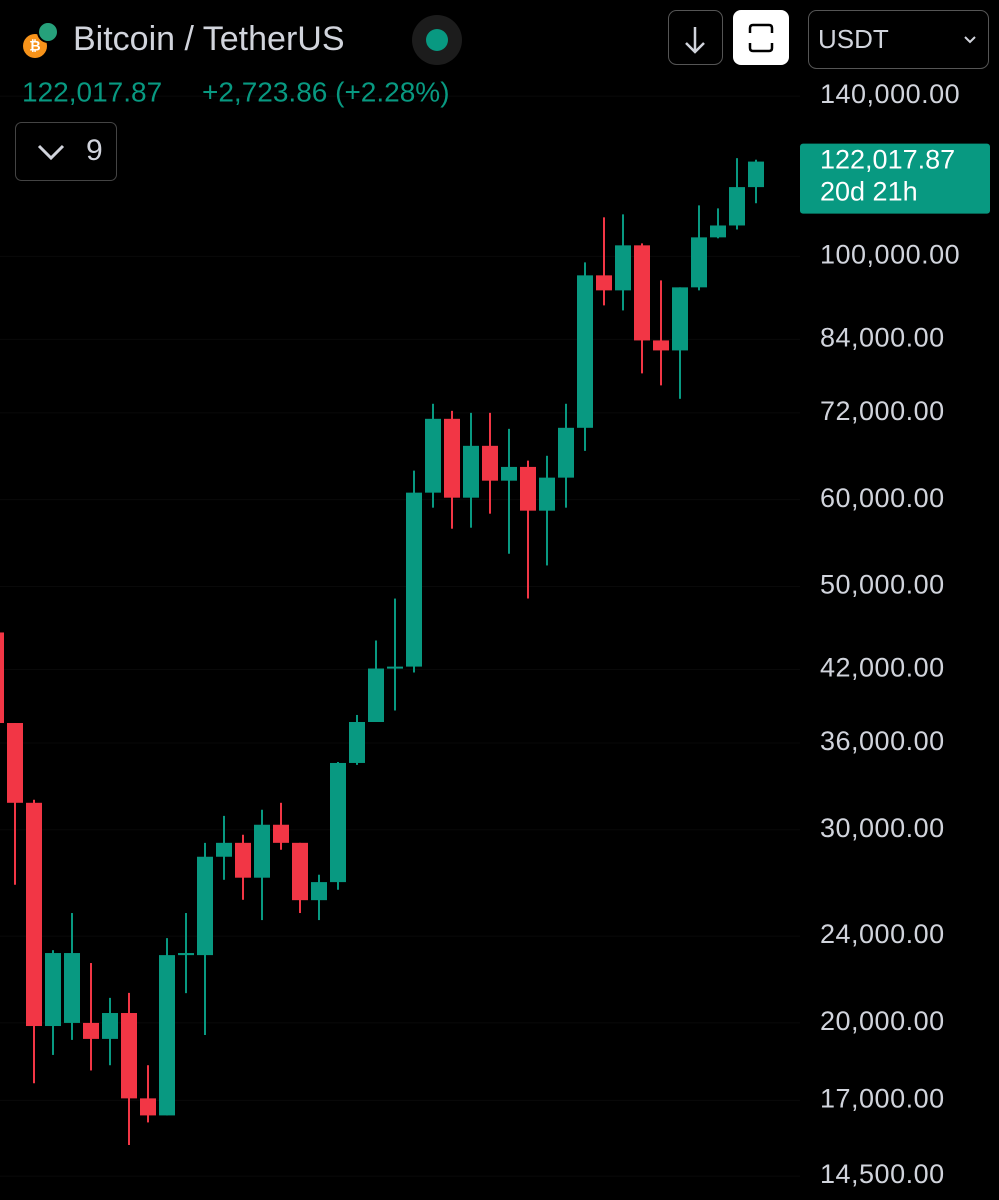 This screenshot has width=999, height=1200. Describe the element at coordinates (695, 40) in the screenshot. I see `arrow-icon` at that location.